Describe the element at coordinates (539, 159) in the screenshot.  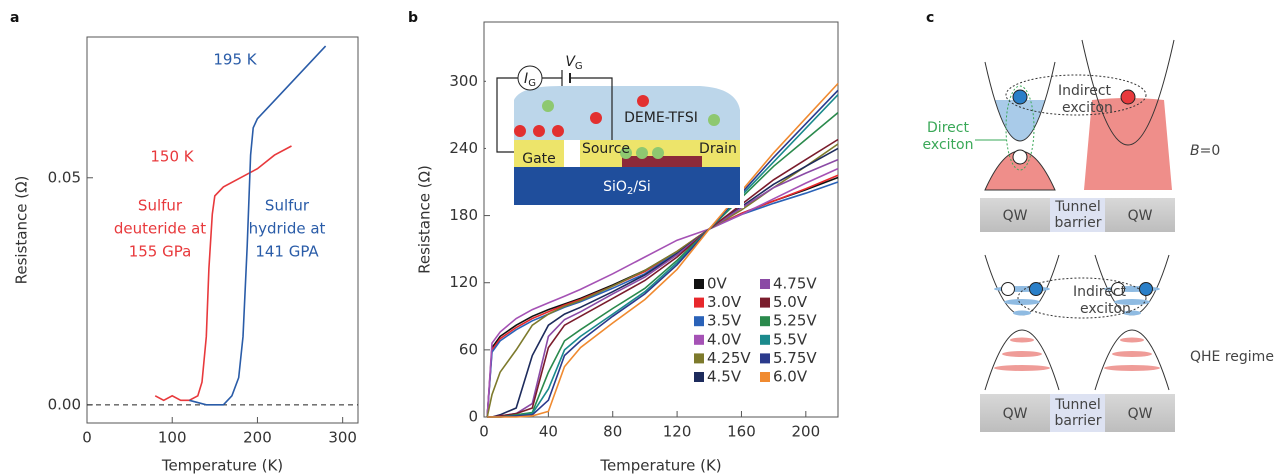
I see `gate-label: Gate` at that location.